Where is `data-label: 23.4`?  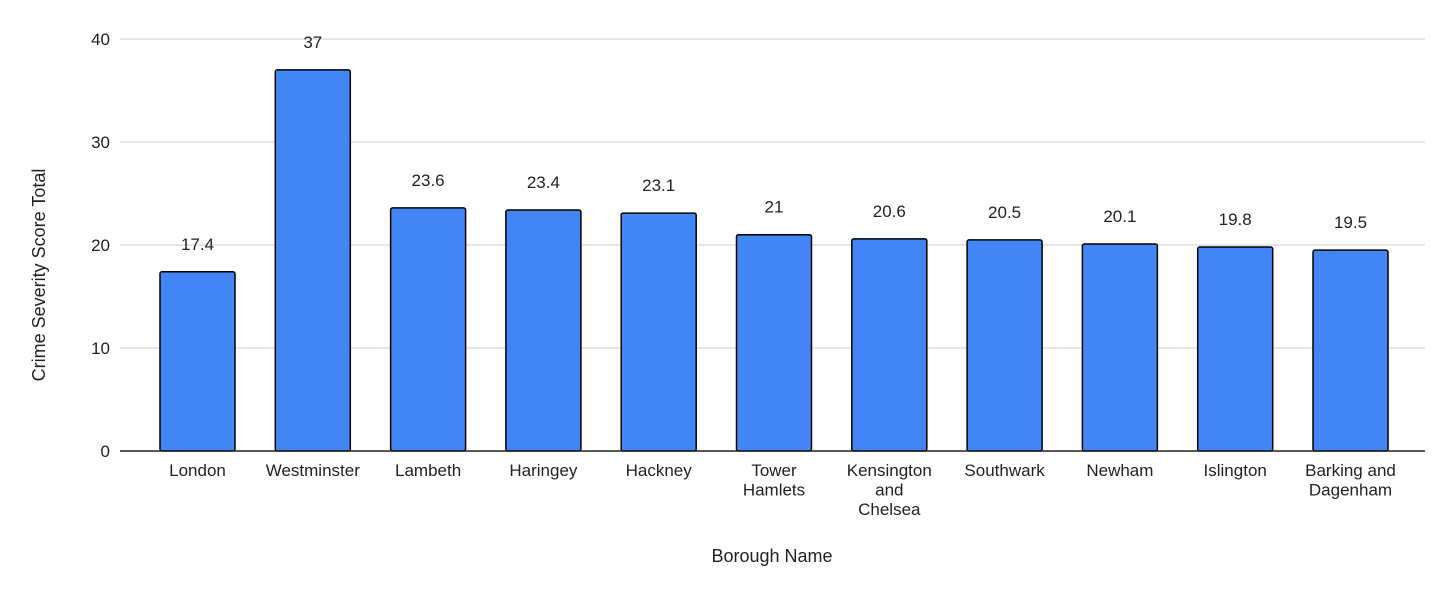 data-label: 23.4 is located at coordinates (543, 182).